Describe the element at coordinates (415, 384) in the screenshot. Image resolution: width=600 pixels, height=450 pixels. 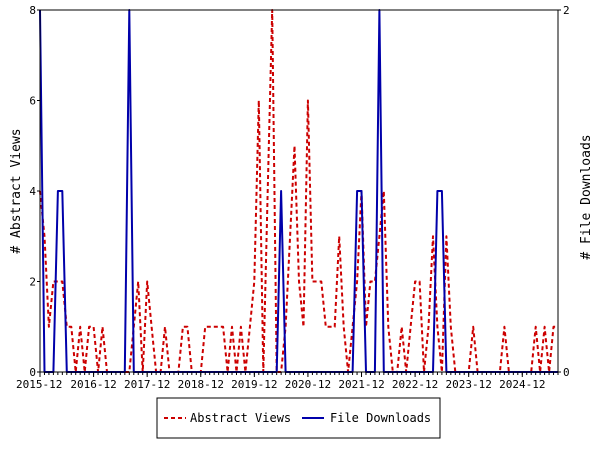
I see `x-tick-label: 2022-12` at that location.